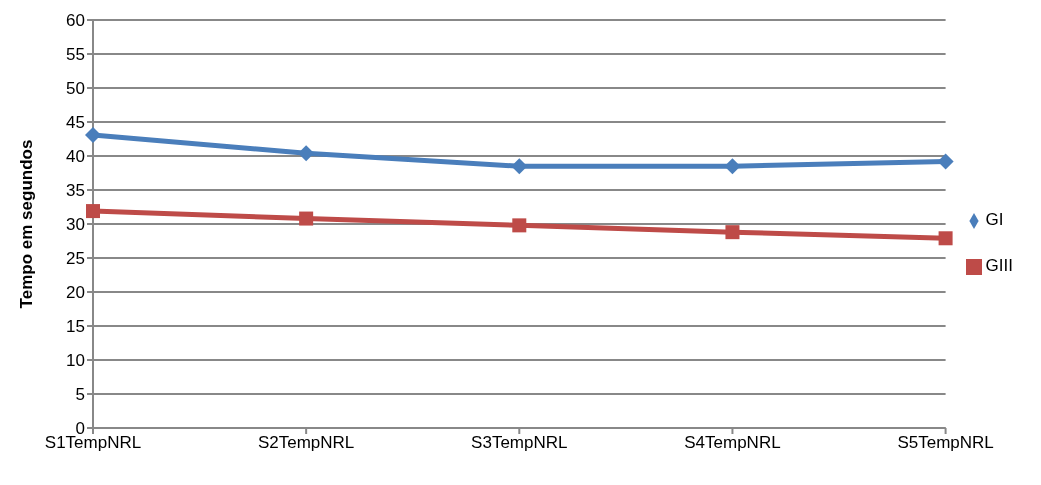 This screenshot has height=485, width=1041. I want to click on y-tick-label: 55, so click(75, 55).